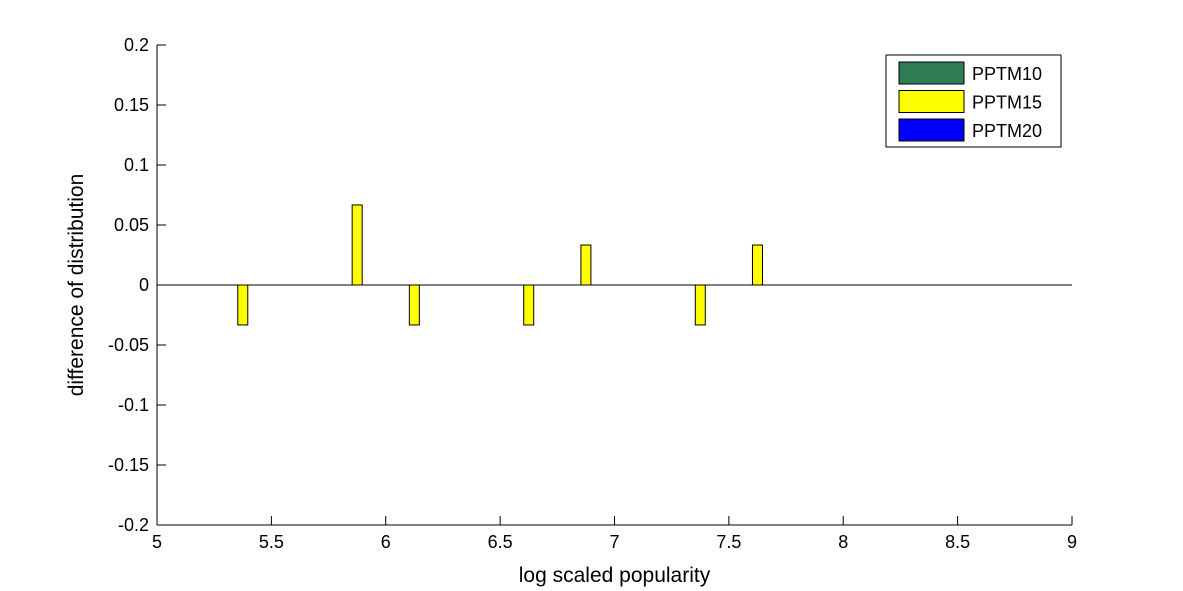 The height and width of the screenshot is (591, 1183). What do you see at coordinates (137, 285) in the screenshot?
I see `y-axis-ticks: -0.2 -0.15 -0.1 -0.05 0 0.05 0.1 0.15 0.2` at bounding box center [137, 285].